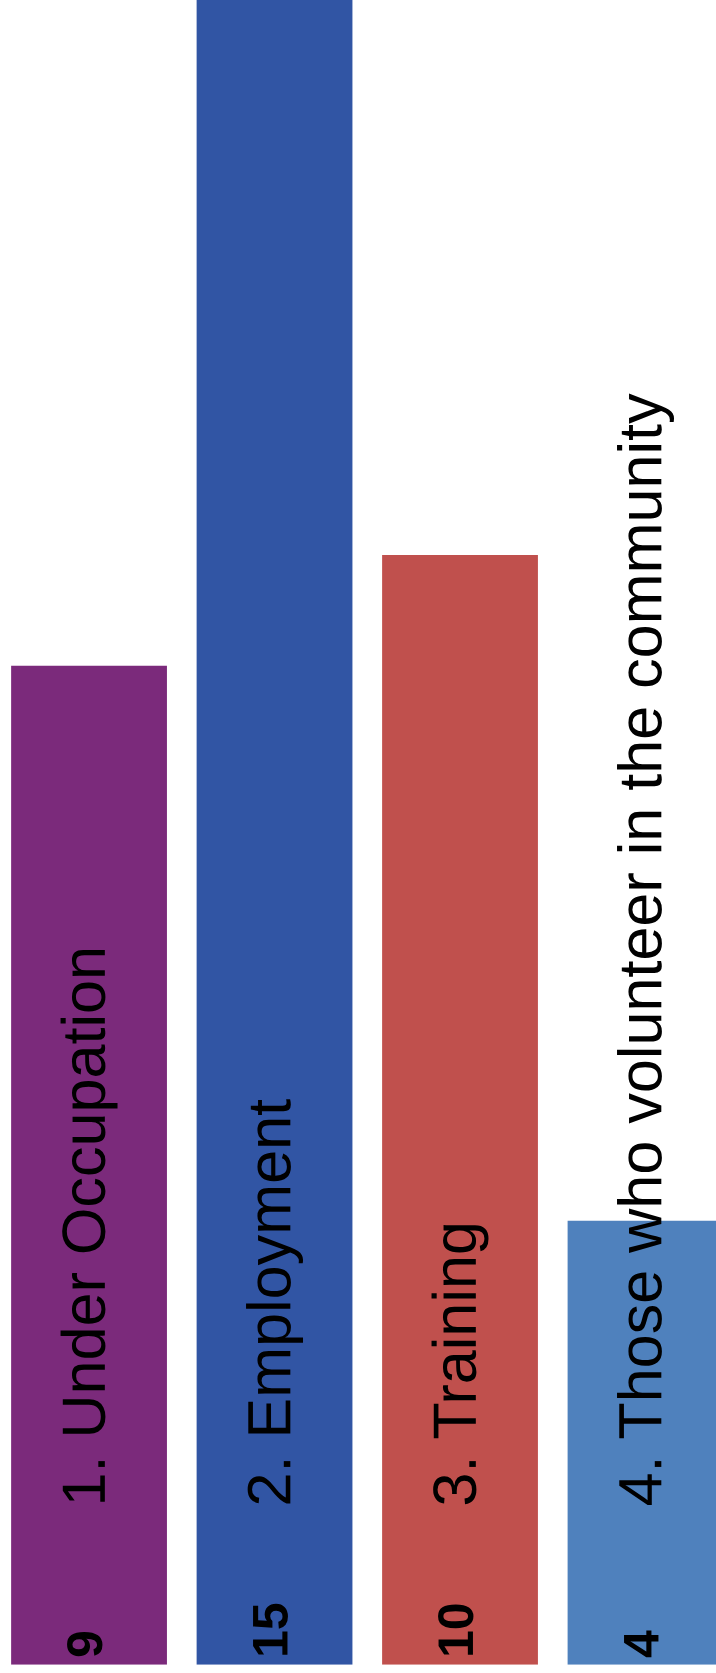 The image size is (716, 1673). I want to click on data-label: 4, so click(641, 1644).